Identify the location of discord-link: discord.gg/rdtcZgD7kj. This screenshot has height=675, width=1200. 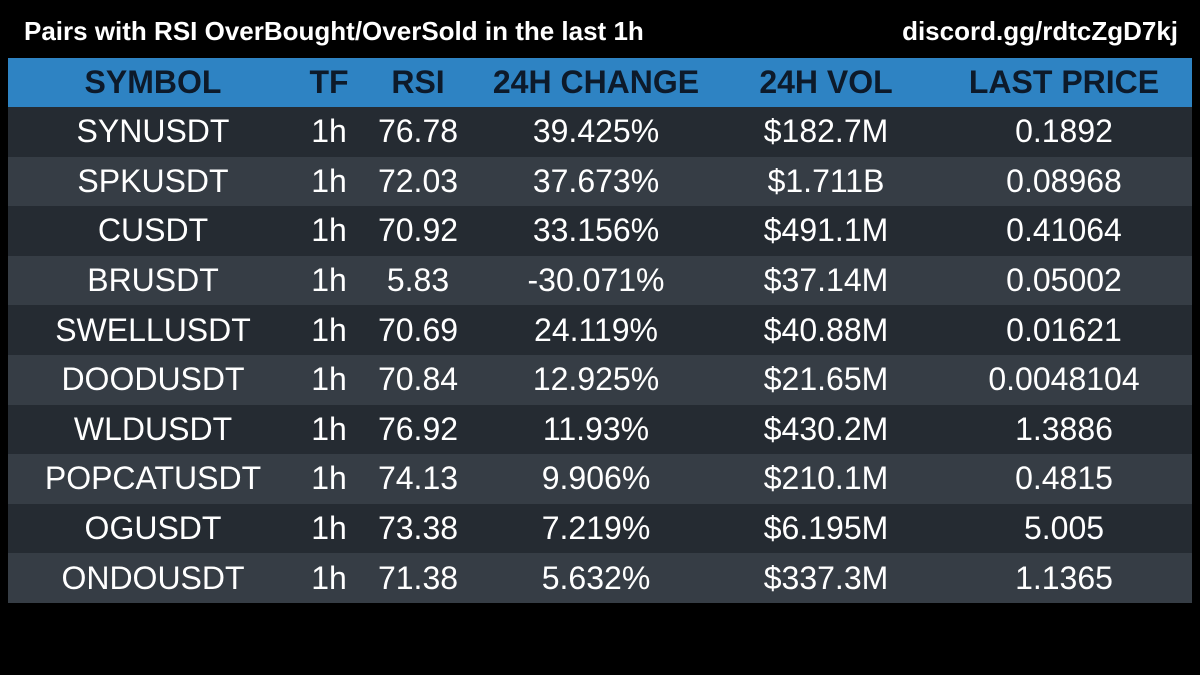
(1040, 31).